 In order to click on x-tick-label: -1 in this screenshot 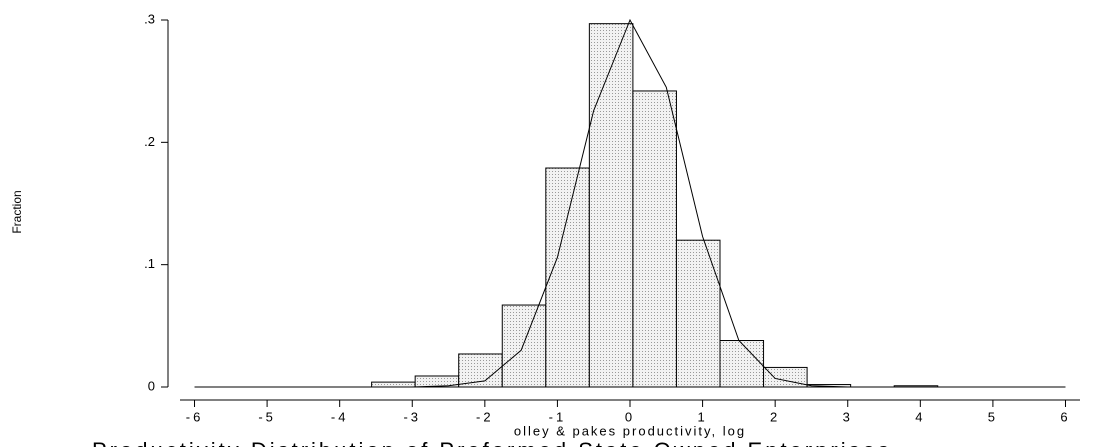, I will do `click(558, 416)`.